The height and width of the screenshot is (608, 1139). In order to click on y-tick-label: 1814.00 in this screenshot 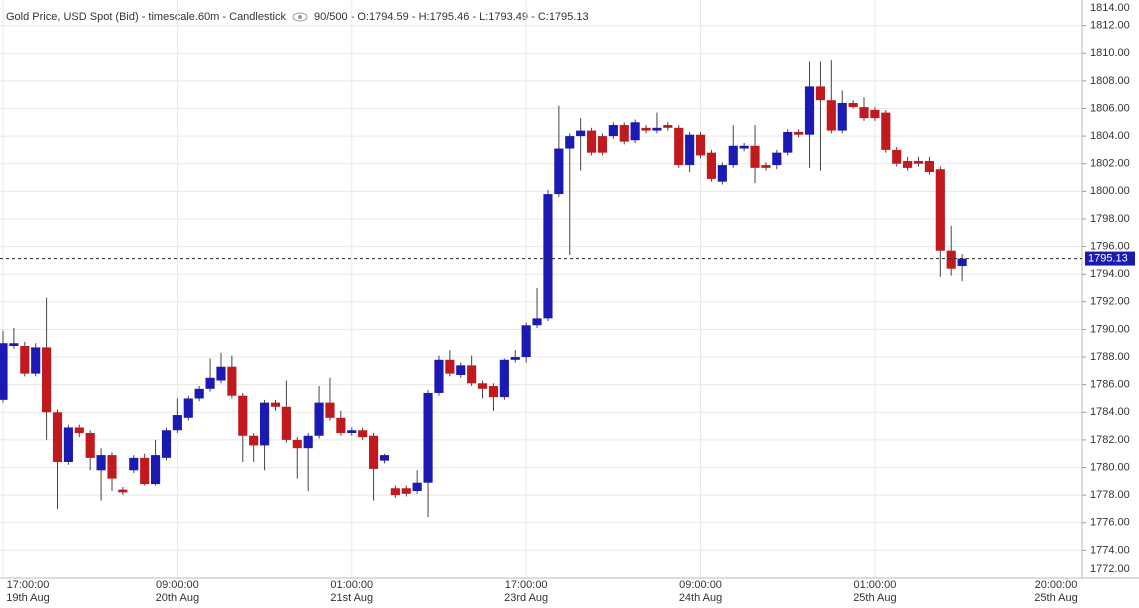, I will do `click(1110, 8)`.